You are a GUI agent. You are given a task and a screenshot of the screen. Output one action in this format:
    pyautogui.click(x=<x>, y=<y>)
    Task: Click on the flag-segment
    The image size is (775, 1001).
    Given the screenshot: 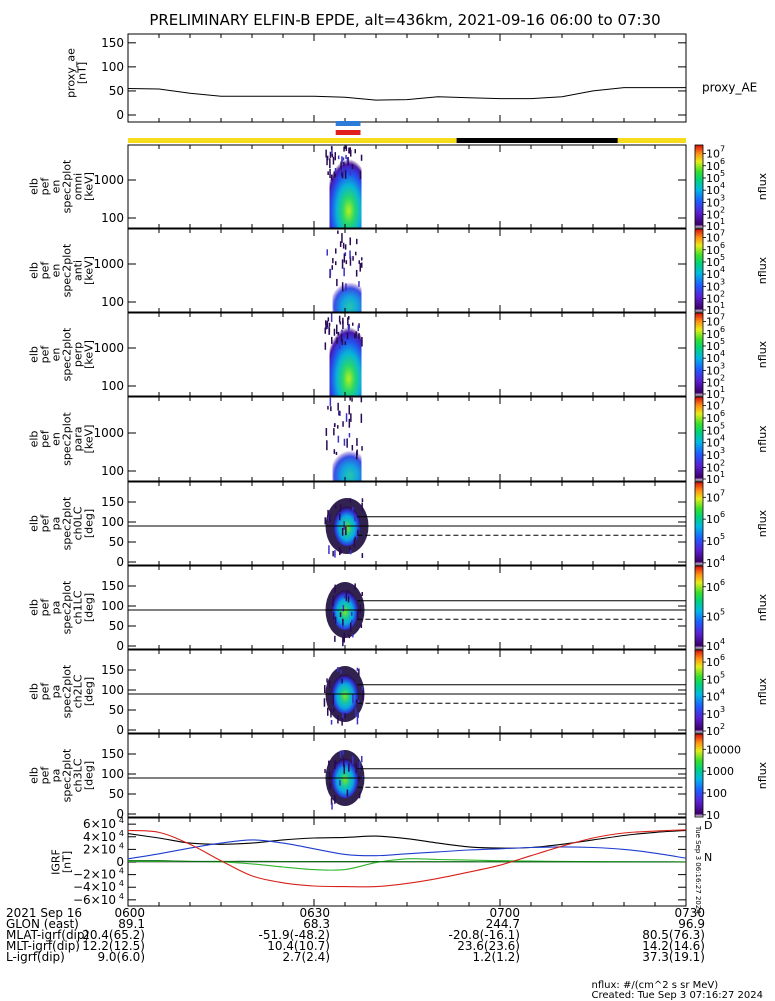 What is the action you would take?
    pyautogui.click(x=651, y=140)
    